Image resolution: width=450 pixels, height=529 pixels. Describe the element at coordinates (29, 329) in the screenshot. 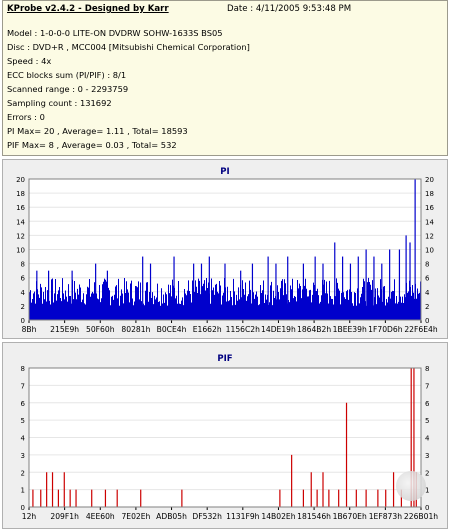

I see `x-tick-label: 8Bh` at that location.